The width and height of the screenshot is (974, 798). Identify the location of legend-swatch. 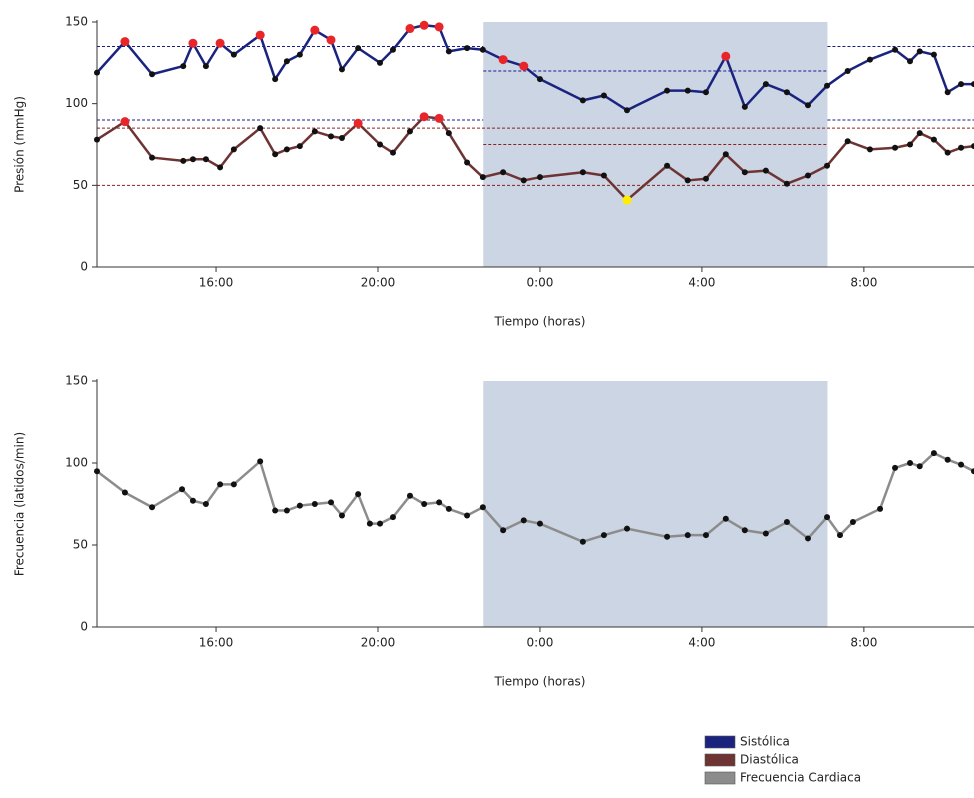
(720, 742).